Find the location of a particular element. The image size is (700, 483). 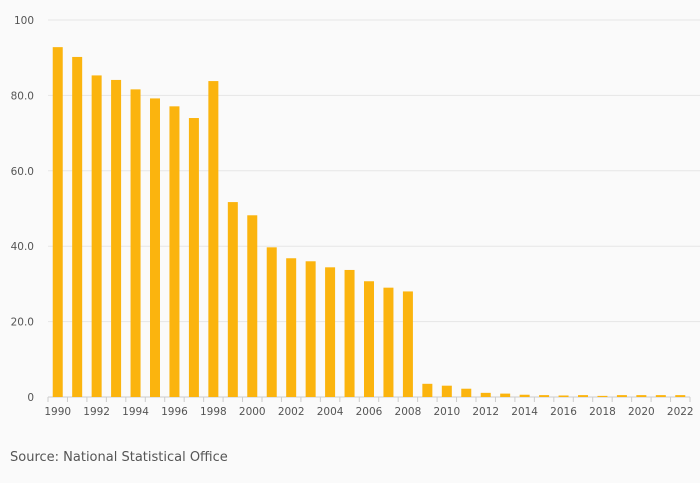

x-tick-label: 2000 is located at coordinates (252, 412).